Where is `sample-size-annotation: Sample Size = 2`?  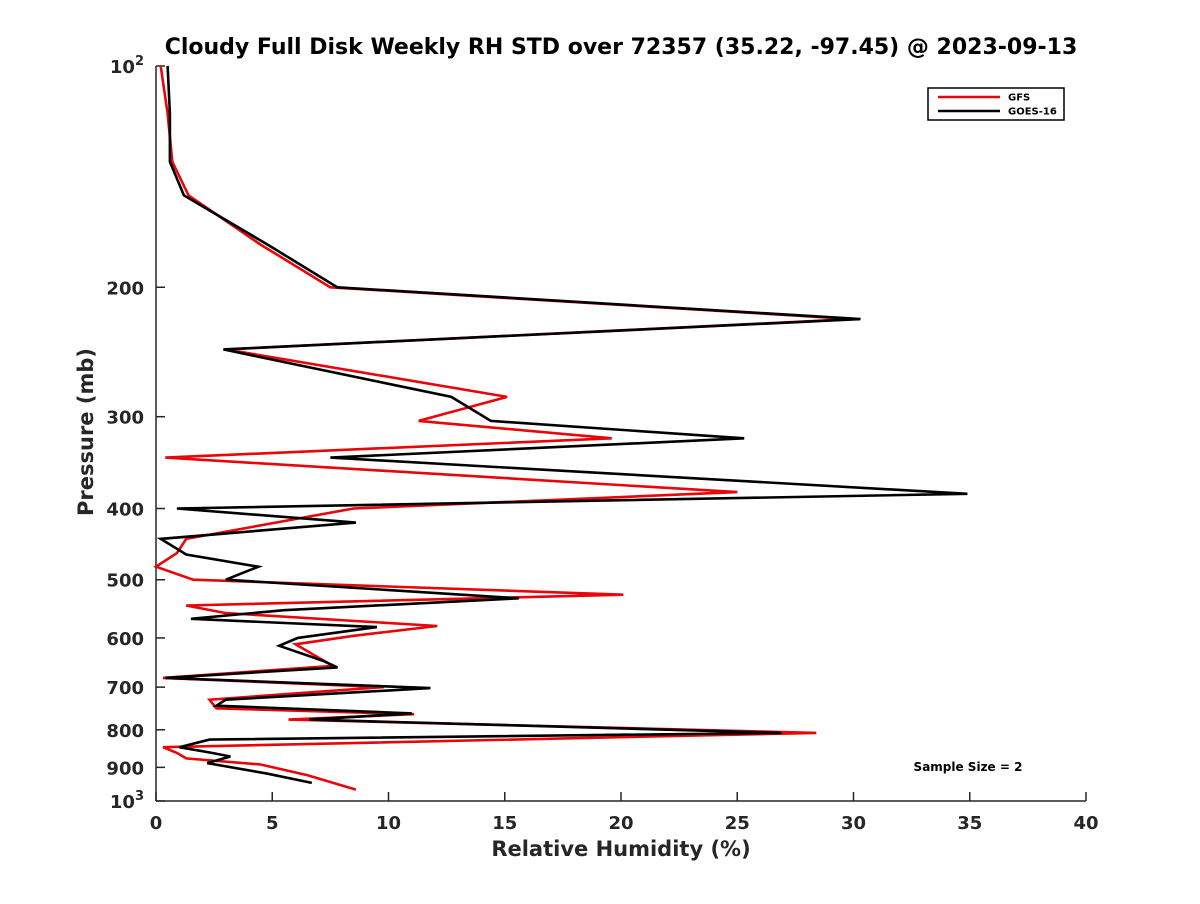 sample-size-annotation: Sample Size = 2 is located at coordinates (968, 767).